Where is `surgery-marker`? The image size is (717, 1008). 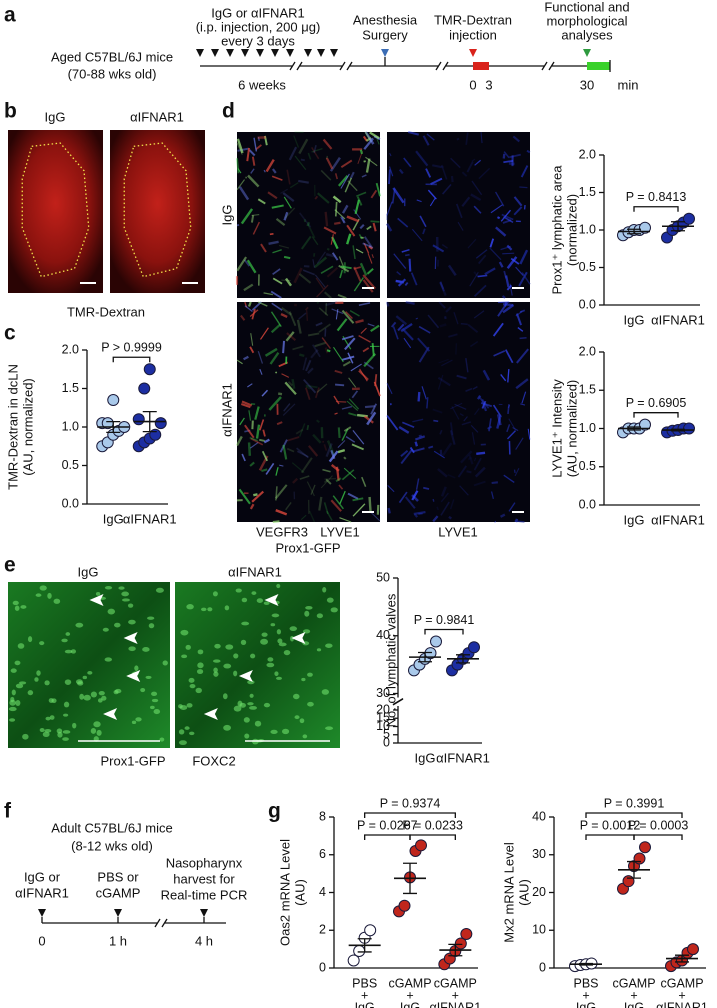 surgery-marker is located at coordinates (385, 53).